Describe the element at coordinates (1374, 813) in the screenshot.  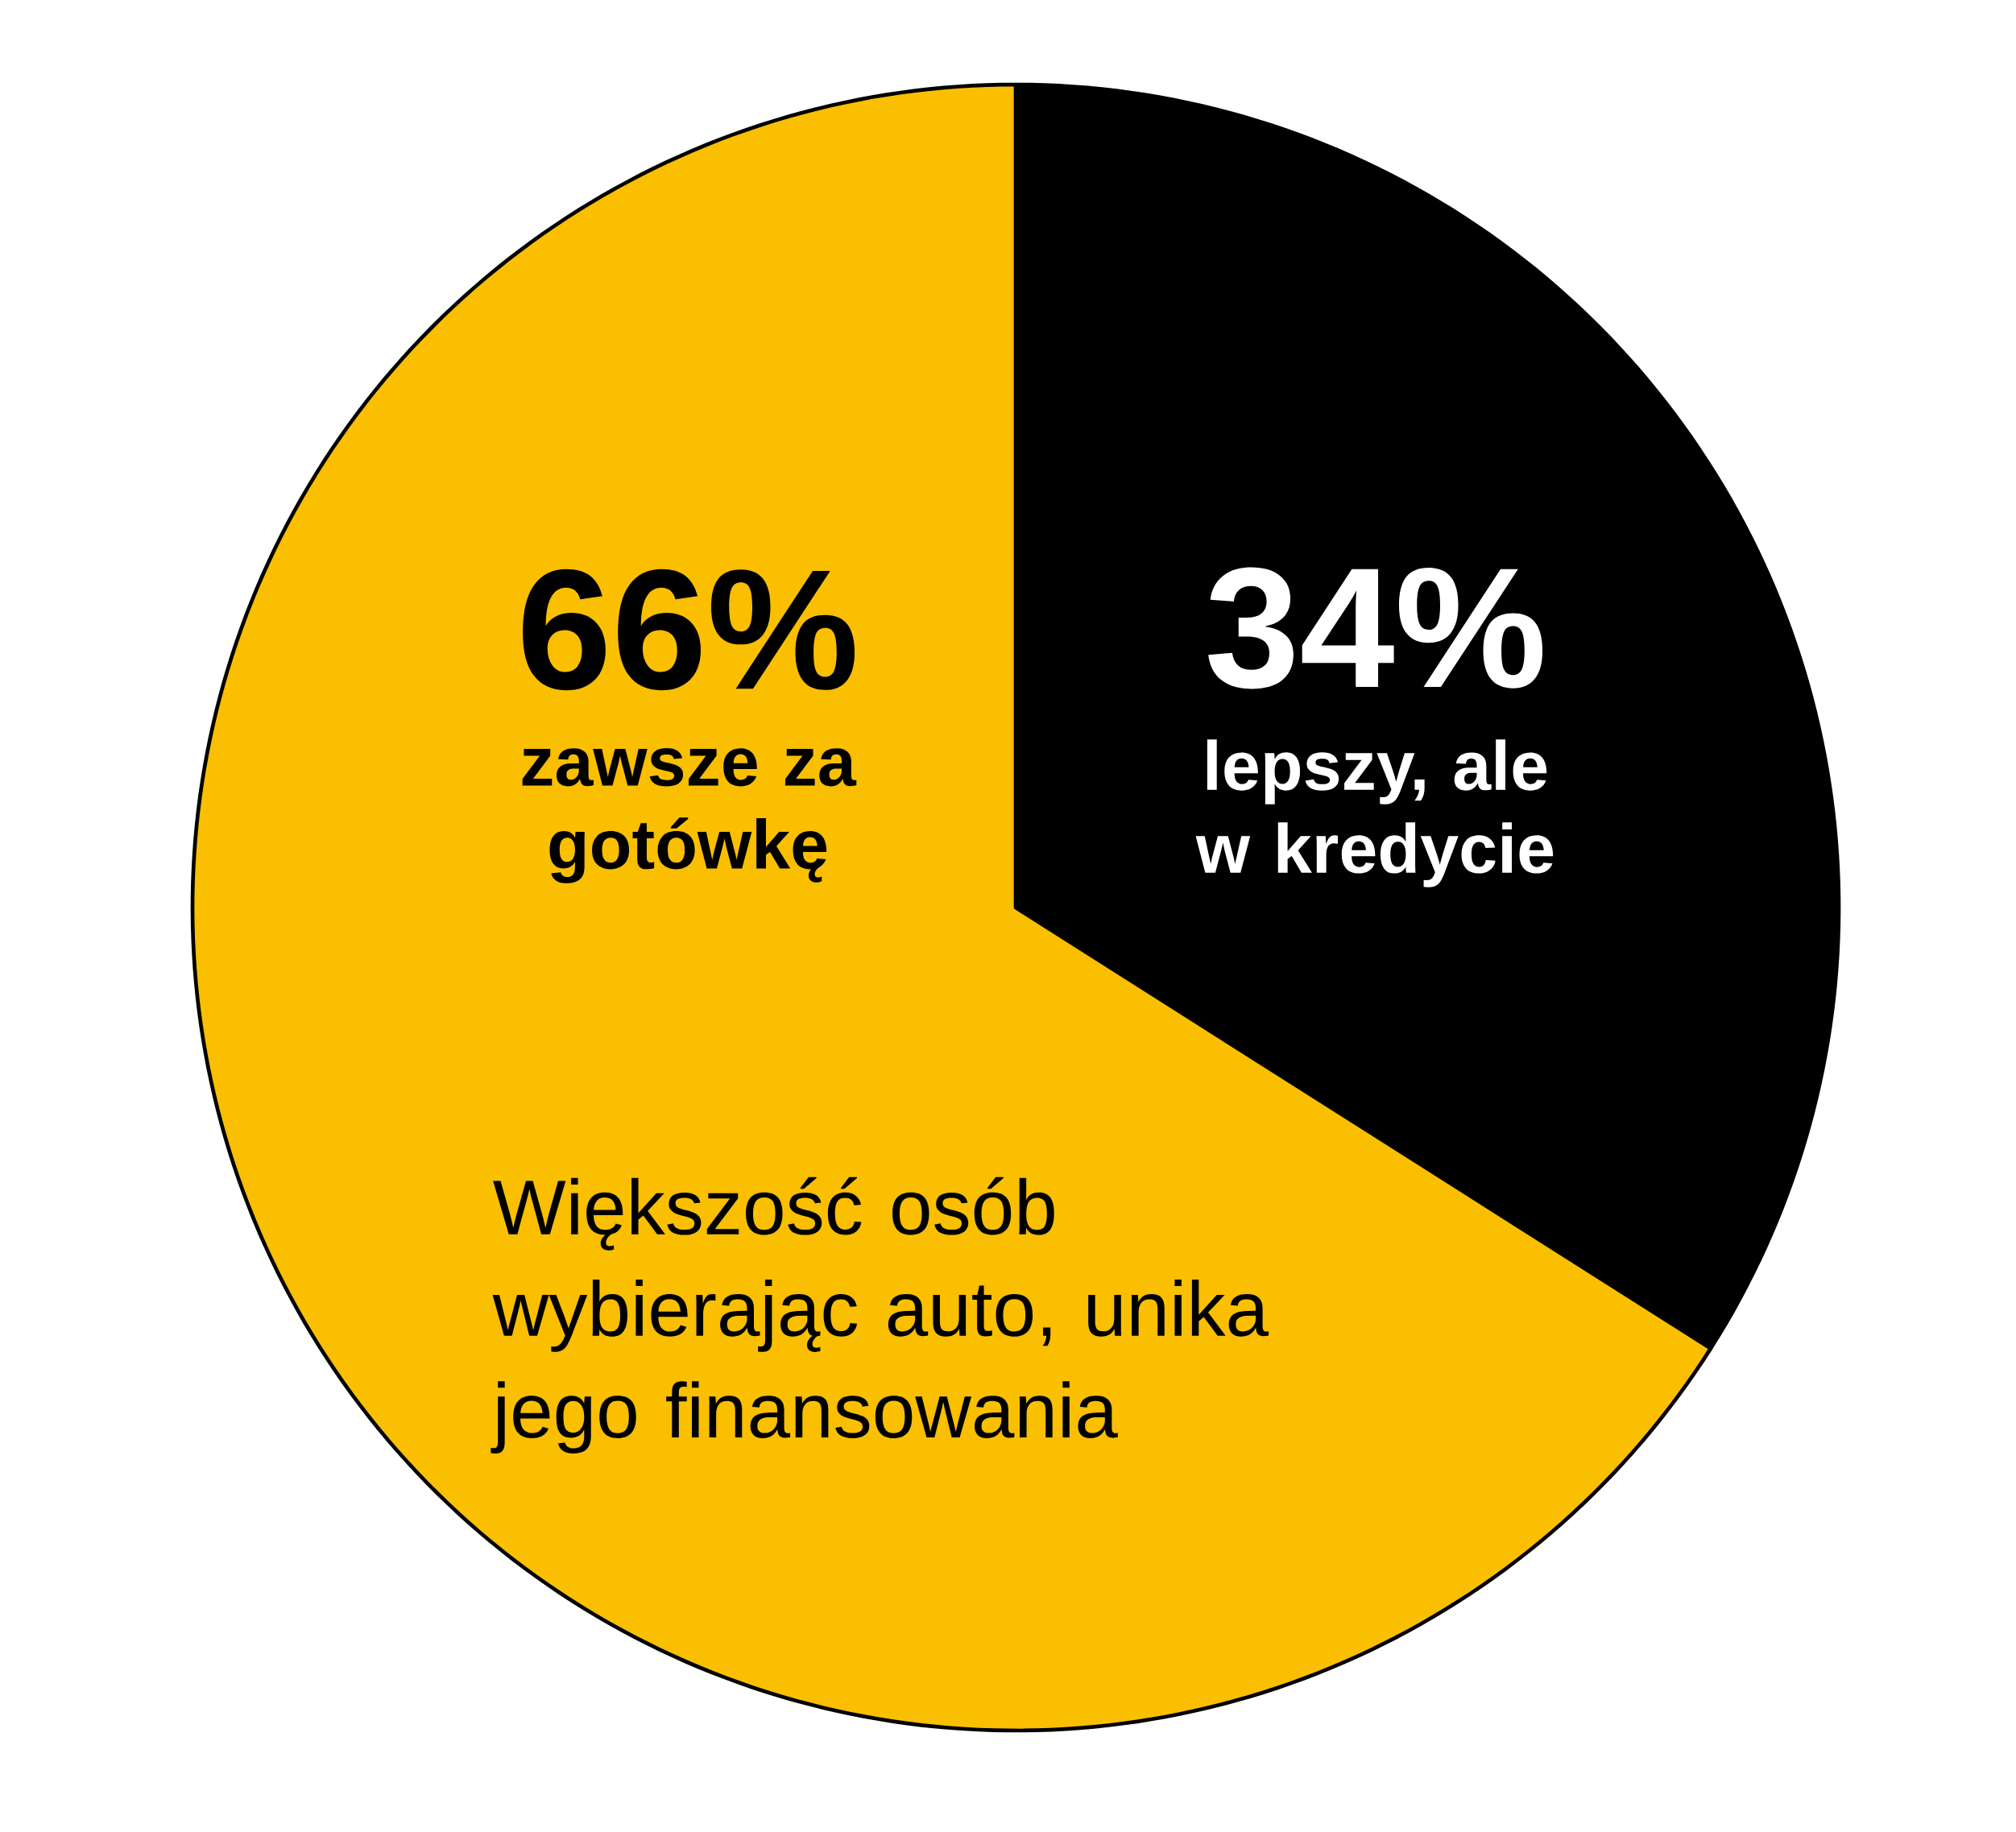
I see `slice-label: lepszy, ale w kredycie` at that location.